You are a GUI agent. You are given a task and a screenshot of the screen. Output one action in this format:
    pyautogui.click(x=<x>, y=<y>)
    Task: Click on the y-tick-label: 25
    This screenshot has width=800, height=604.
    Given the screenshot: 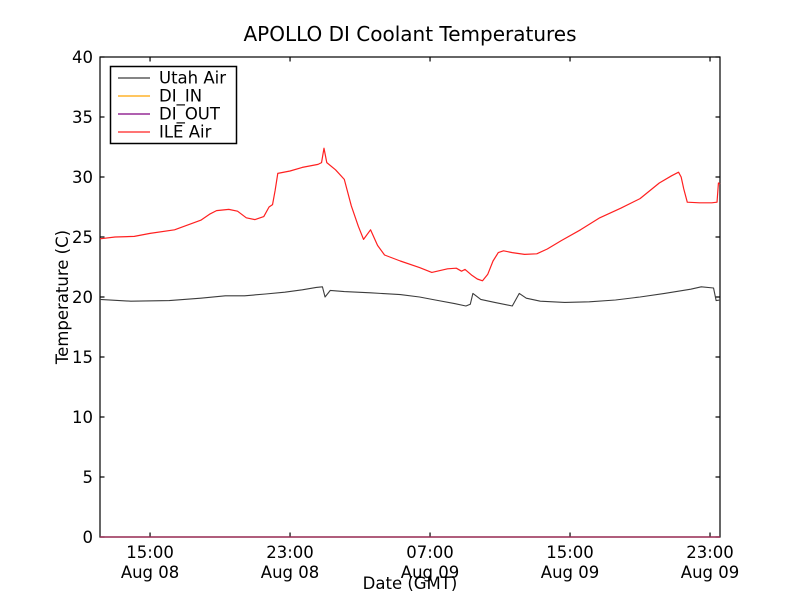 What is the action you would take?
    pyautogui.click(x=82, y=237)
    